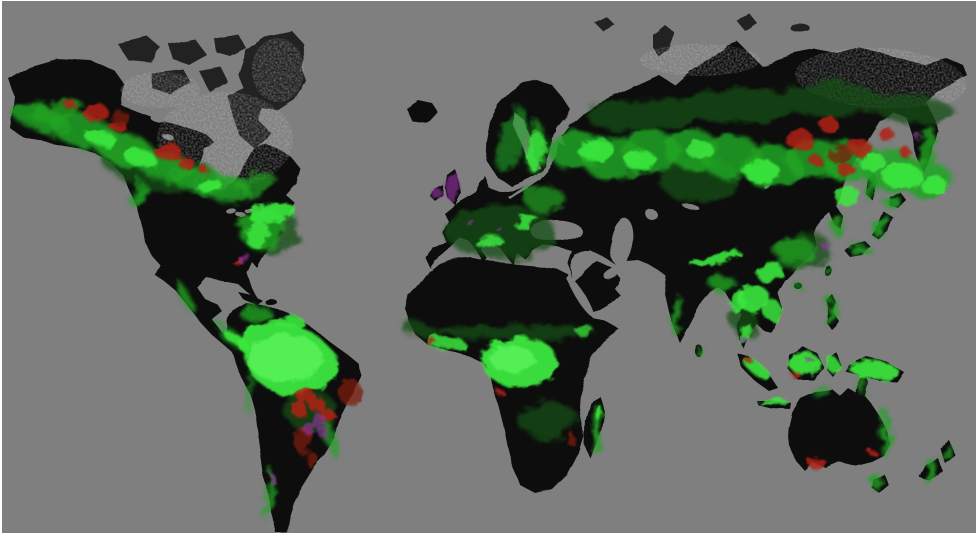  I want to click on sahel-band, so click(516, 333).